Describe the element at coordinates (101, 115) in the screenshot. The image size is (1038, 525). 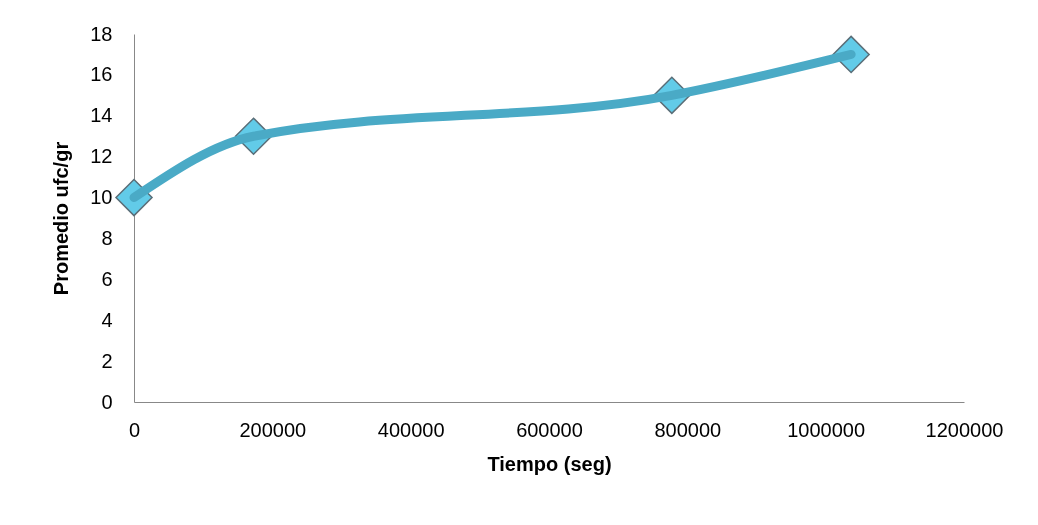
I see `y-tick-label: 14` at that location.